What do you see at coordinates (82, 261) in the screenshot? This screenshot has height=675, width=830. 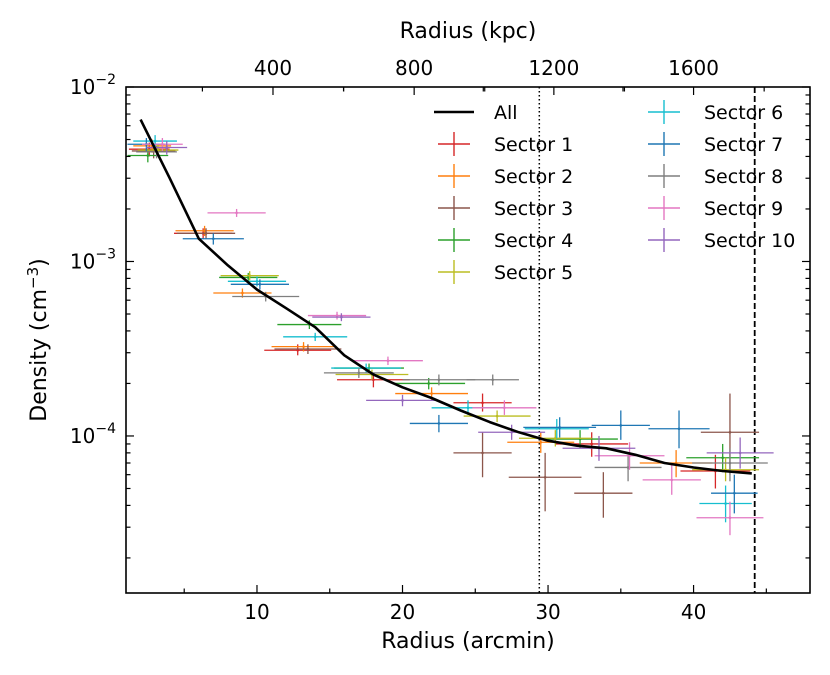 I see `y-tick-base: 10` at bounding box center [82, 261].